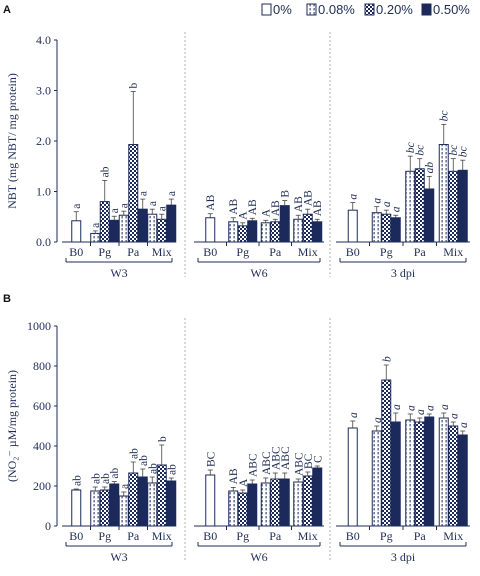 The width and height of the screenshot is (480, 576). What do you see at coordinates (394, 9) in the screenshot?
I see `legend-label-2: 0.20%` at bounding box center [394, 9].